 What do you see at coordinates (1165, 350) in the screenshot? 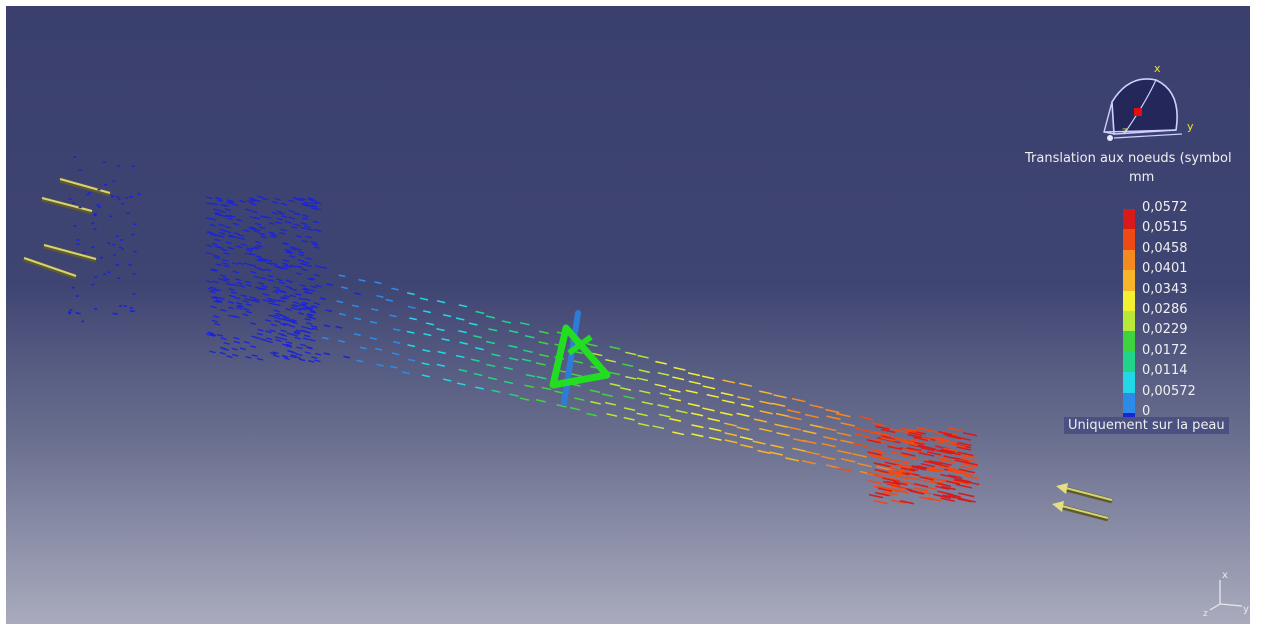
I see `legend-value: 0,0172` at bounding box center [1165, 350].